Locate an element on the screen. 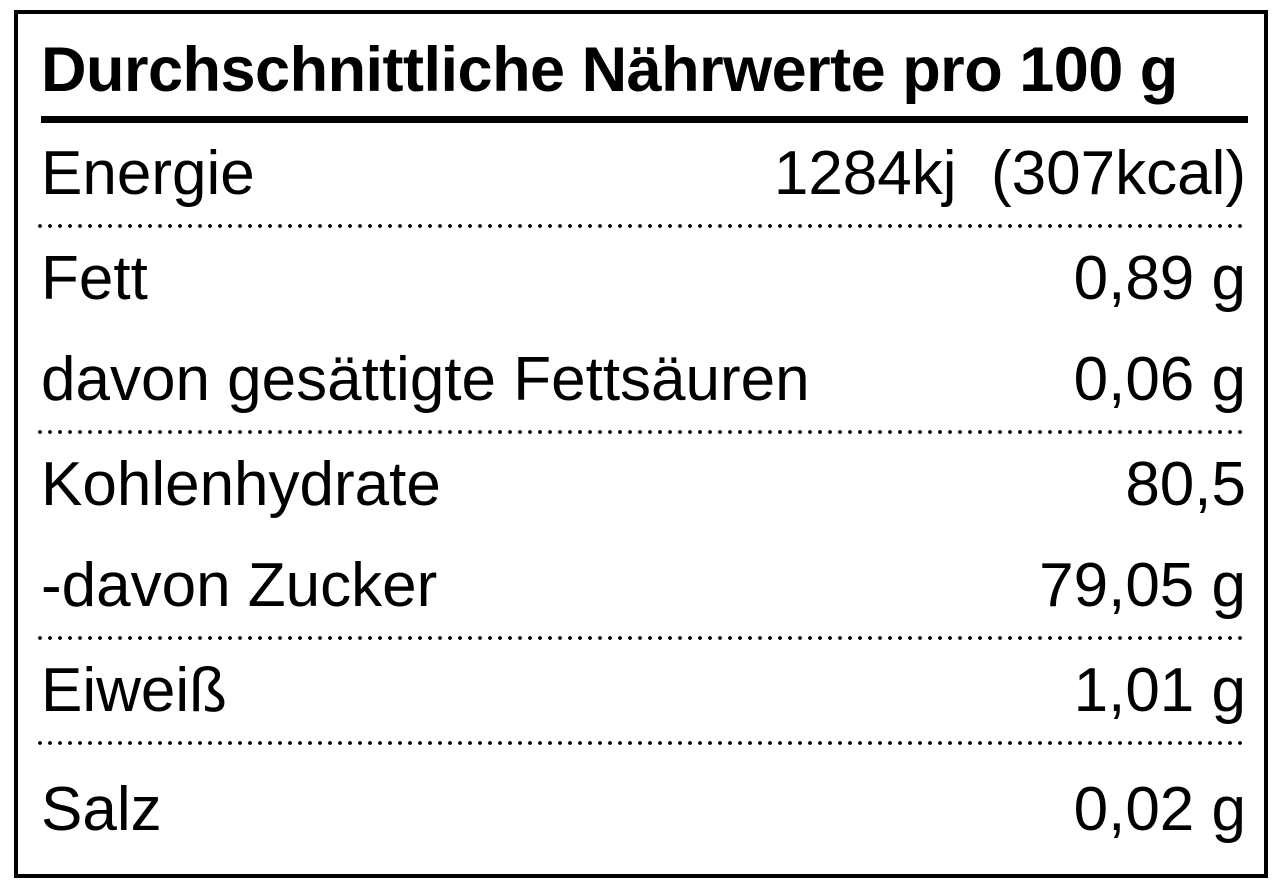 The image size is (1284, 892). table-title: Durchschnittliche Nährwerte pro 100 g is located at coordinates (609, 70).